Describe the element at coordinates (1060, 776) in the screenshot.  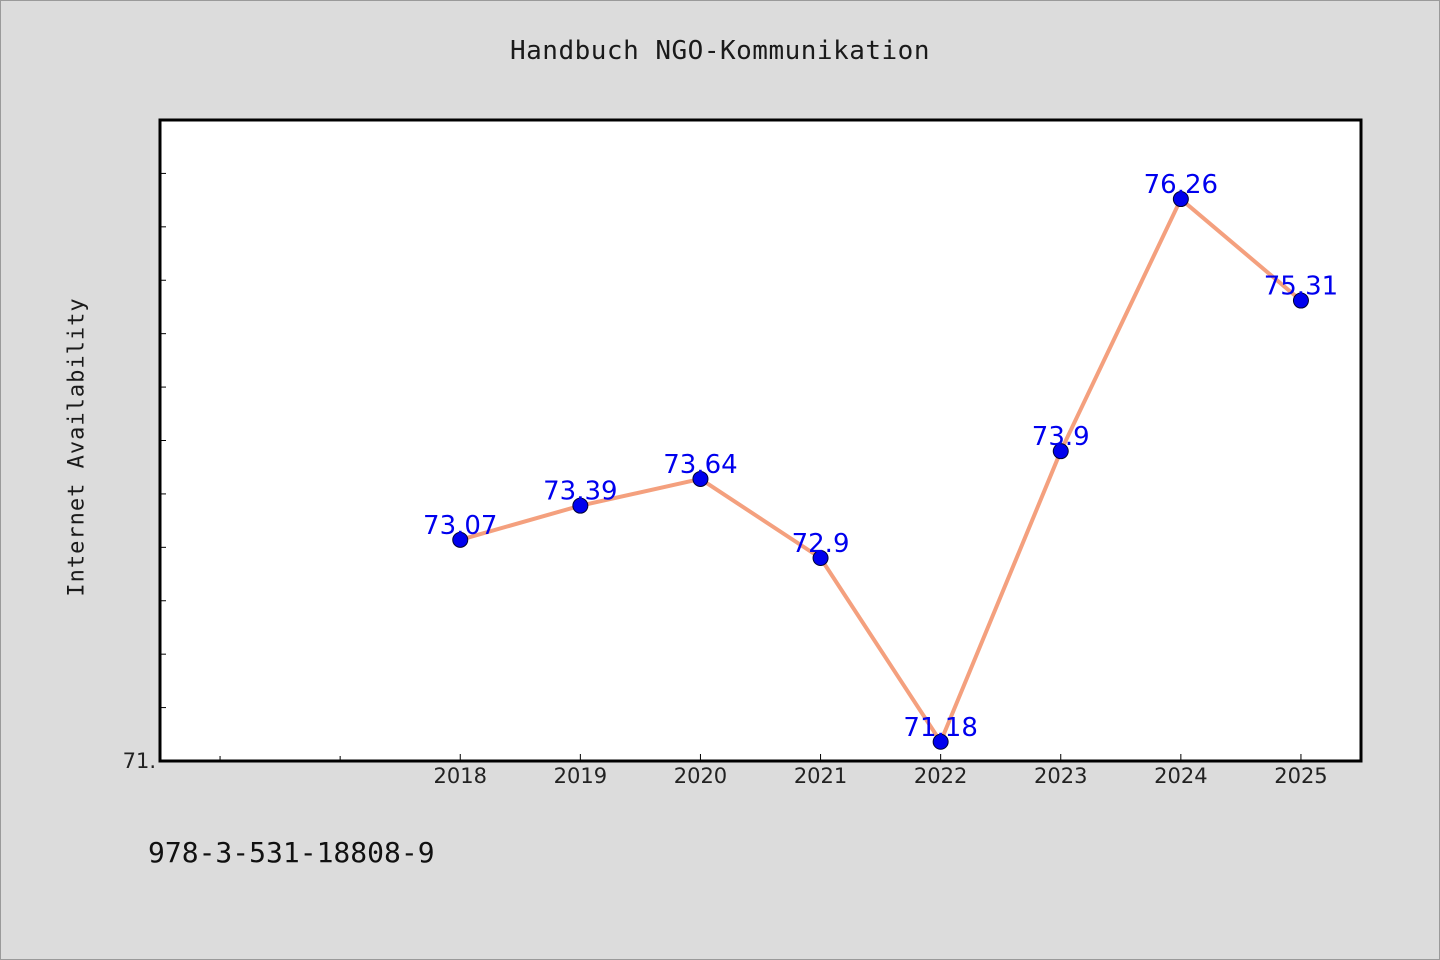
I see `x-tick-label: 2023` at that location.